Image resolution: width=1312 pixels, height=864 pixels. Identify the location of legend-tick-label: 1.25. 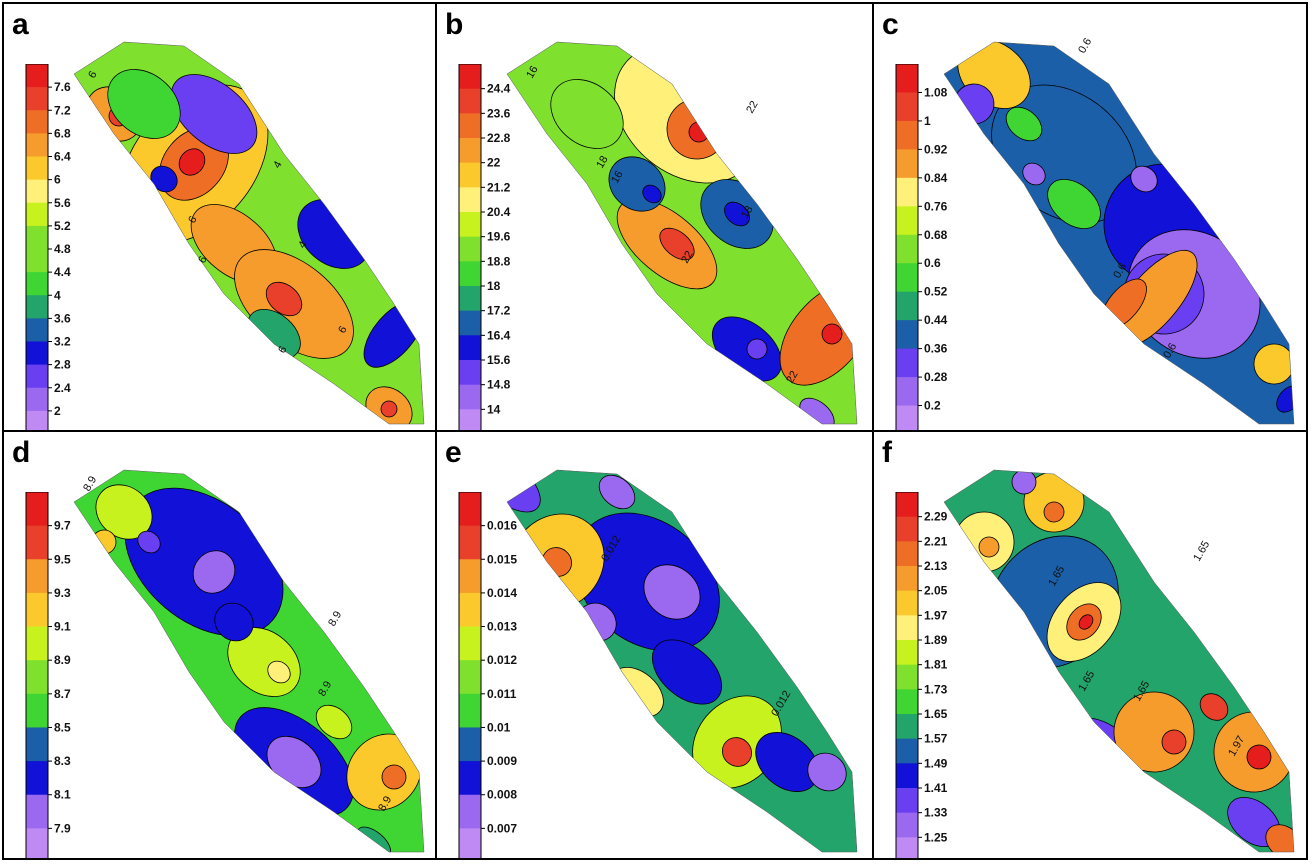
(936, 837).